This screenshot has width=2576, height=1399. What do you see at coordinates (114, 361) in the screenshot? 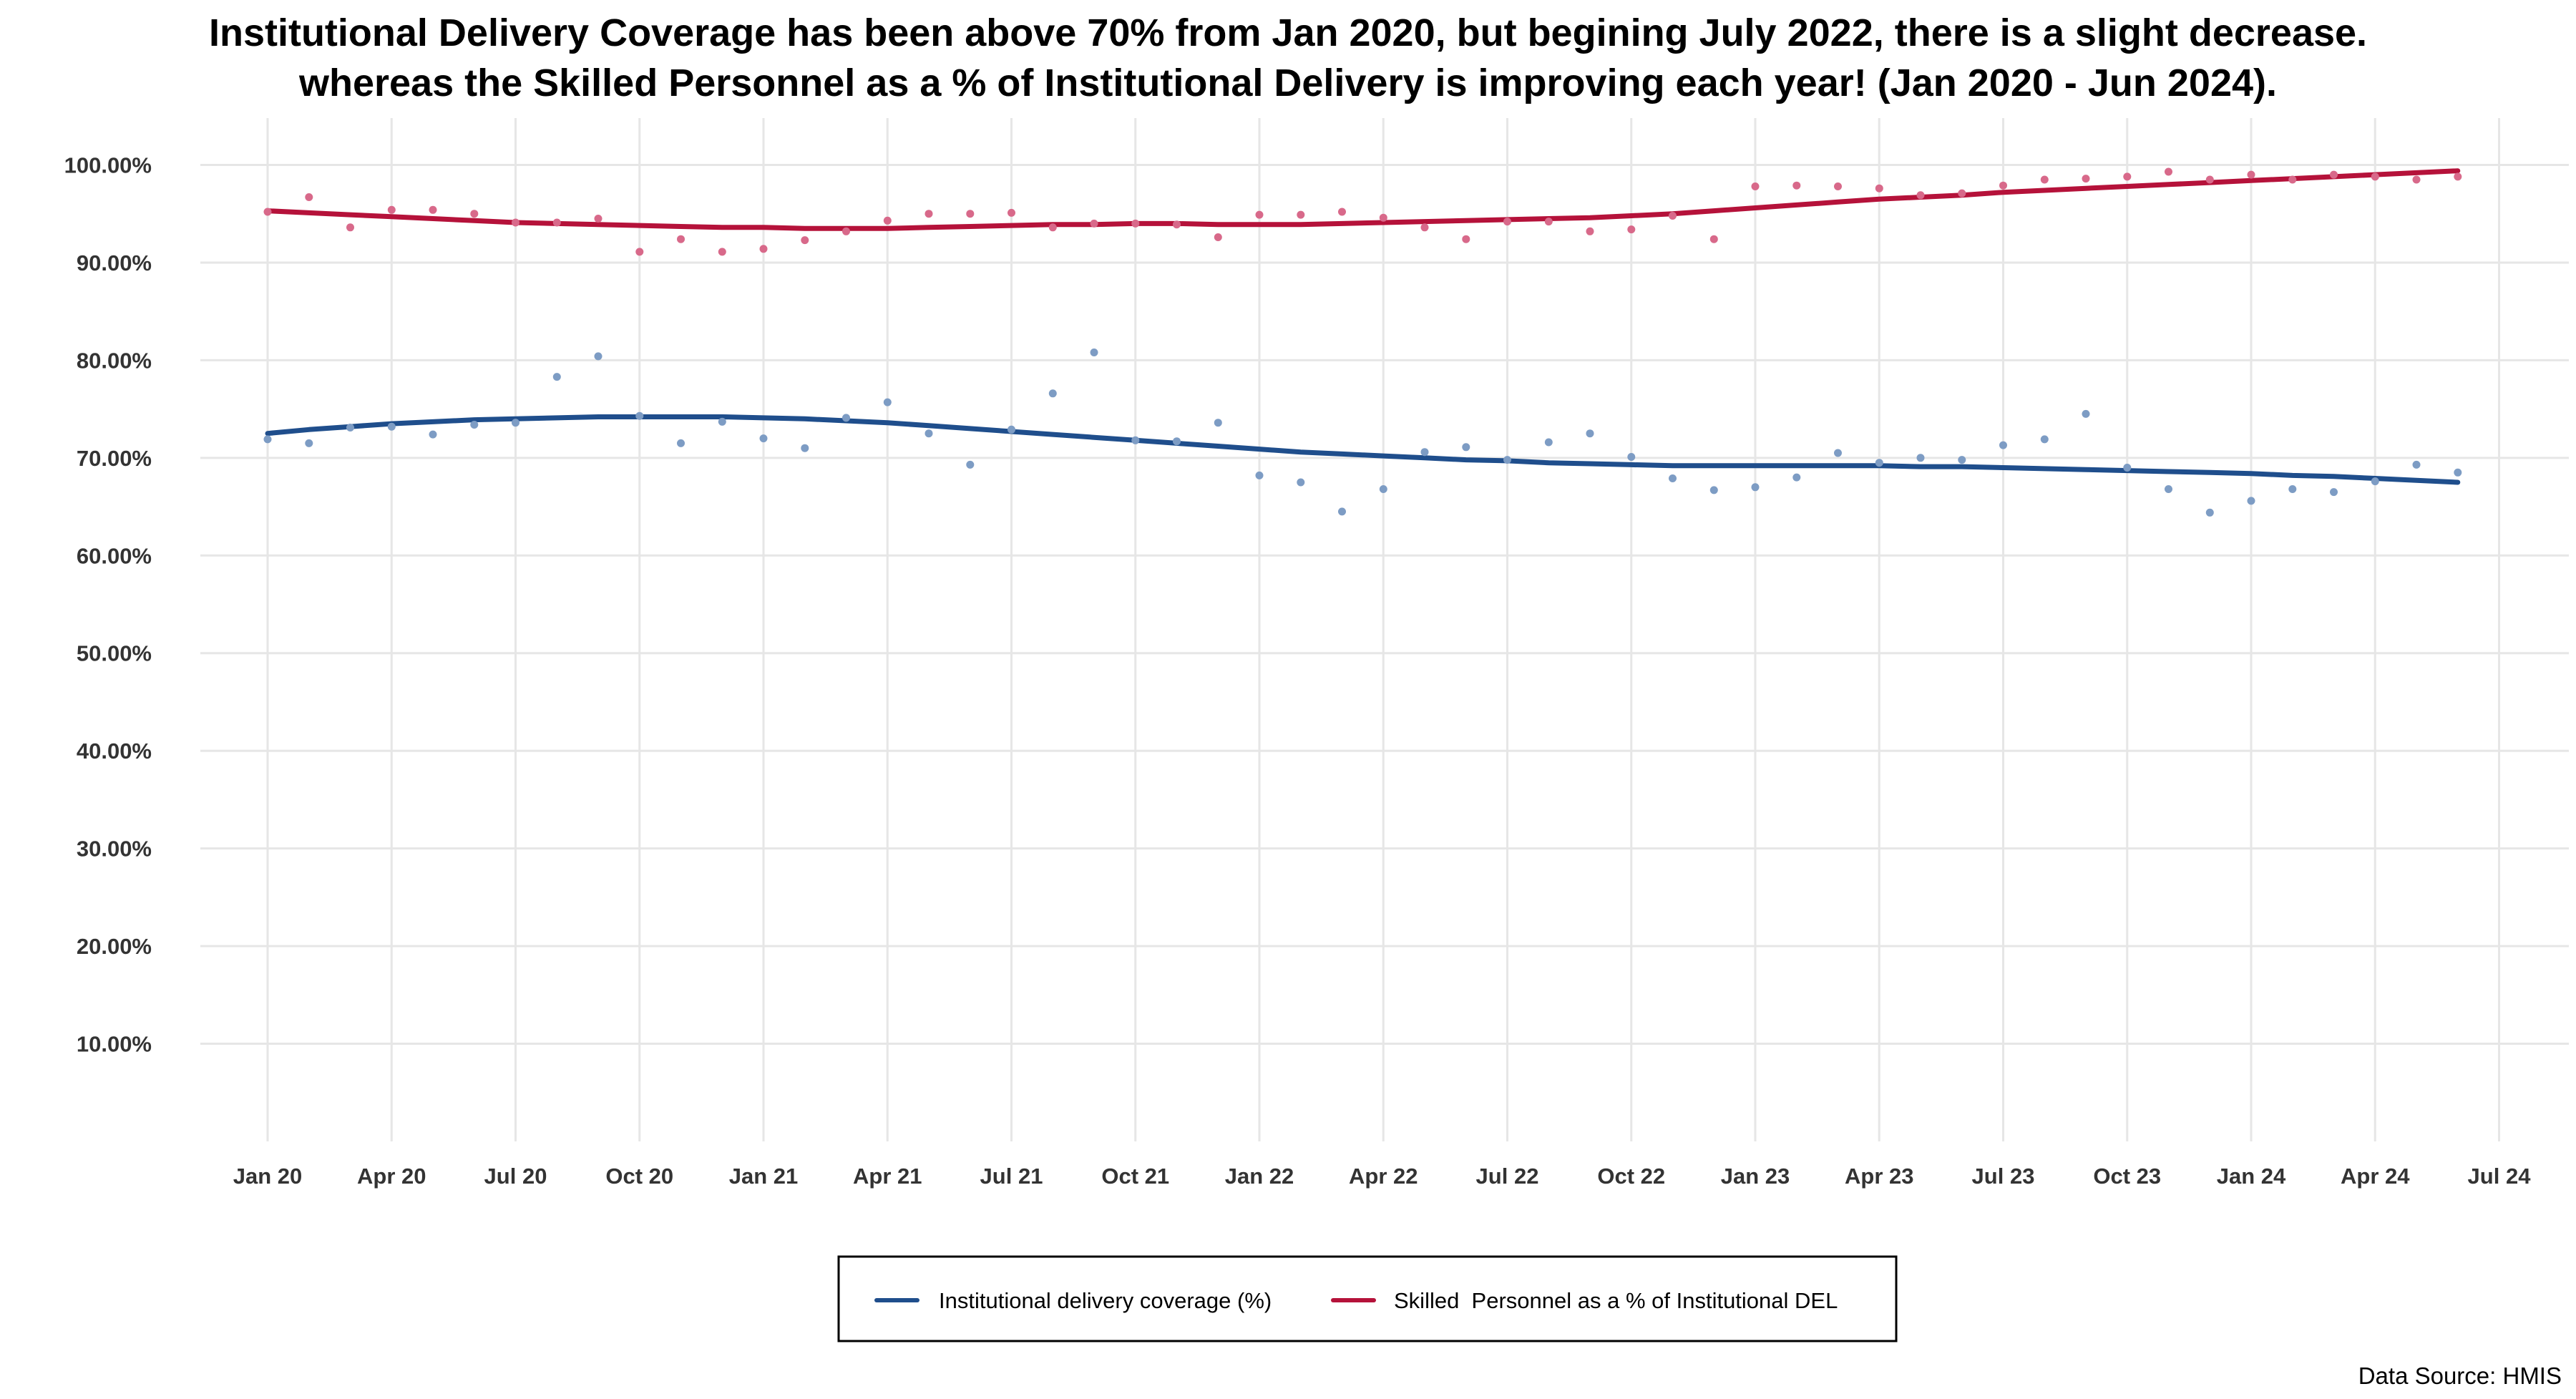
I see `y-tick-label: 80.00%` at bounding box center [114, 361].